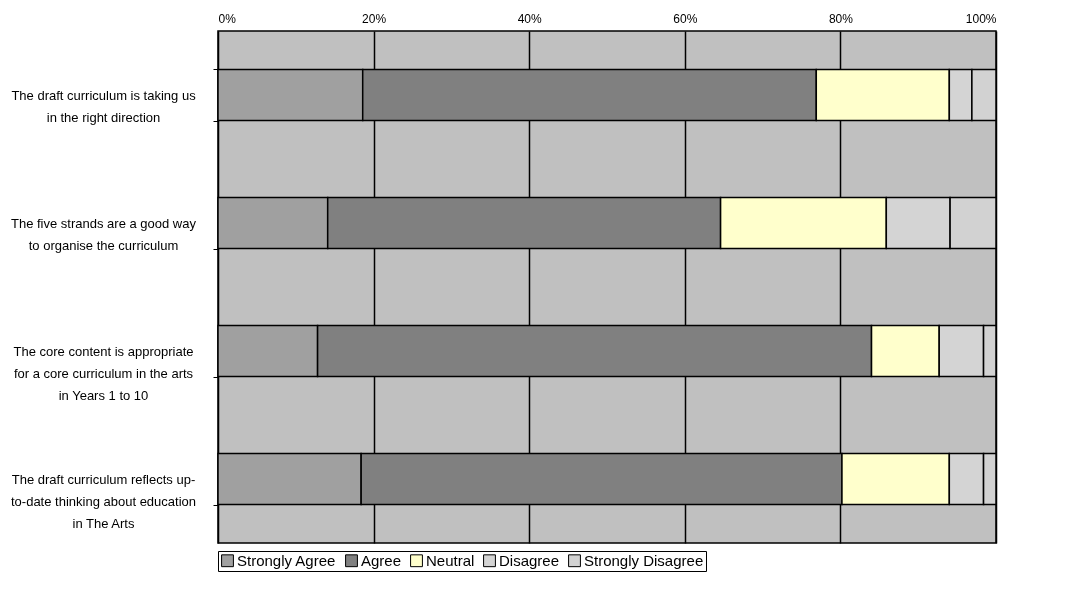 This screenshot has width=1090, height=599. What do you see at coordinates (104, 234) in the screenshot?
I see `y-tick-label: The five strands are a good way to organise the curriculum` at bounding box center [104, 234].